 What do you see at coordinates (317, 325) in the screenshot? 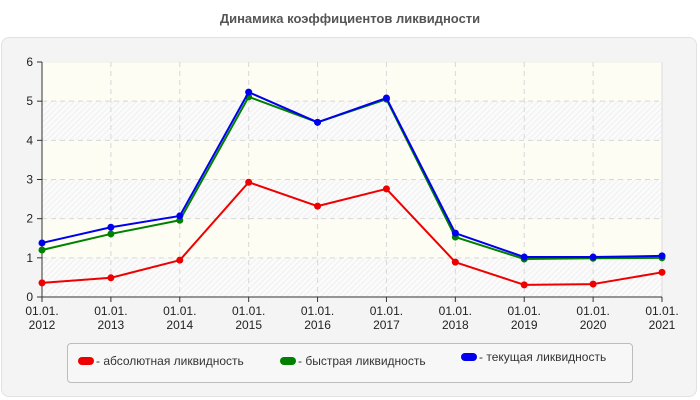
I see `x-tick-label: 2016` at bounding box center [317, 325].